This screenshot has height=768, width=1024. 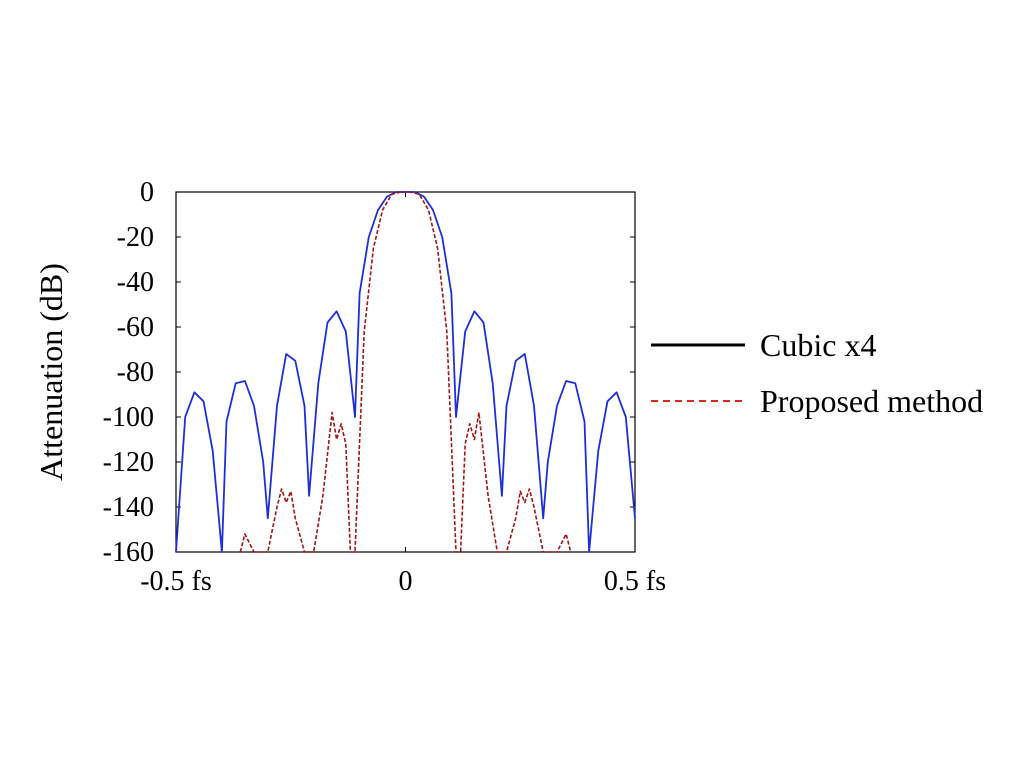 I want to click on x-tick-label: -0.5 fs, so click(x=176, y=581).